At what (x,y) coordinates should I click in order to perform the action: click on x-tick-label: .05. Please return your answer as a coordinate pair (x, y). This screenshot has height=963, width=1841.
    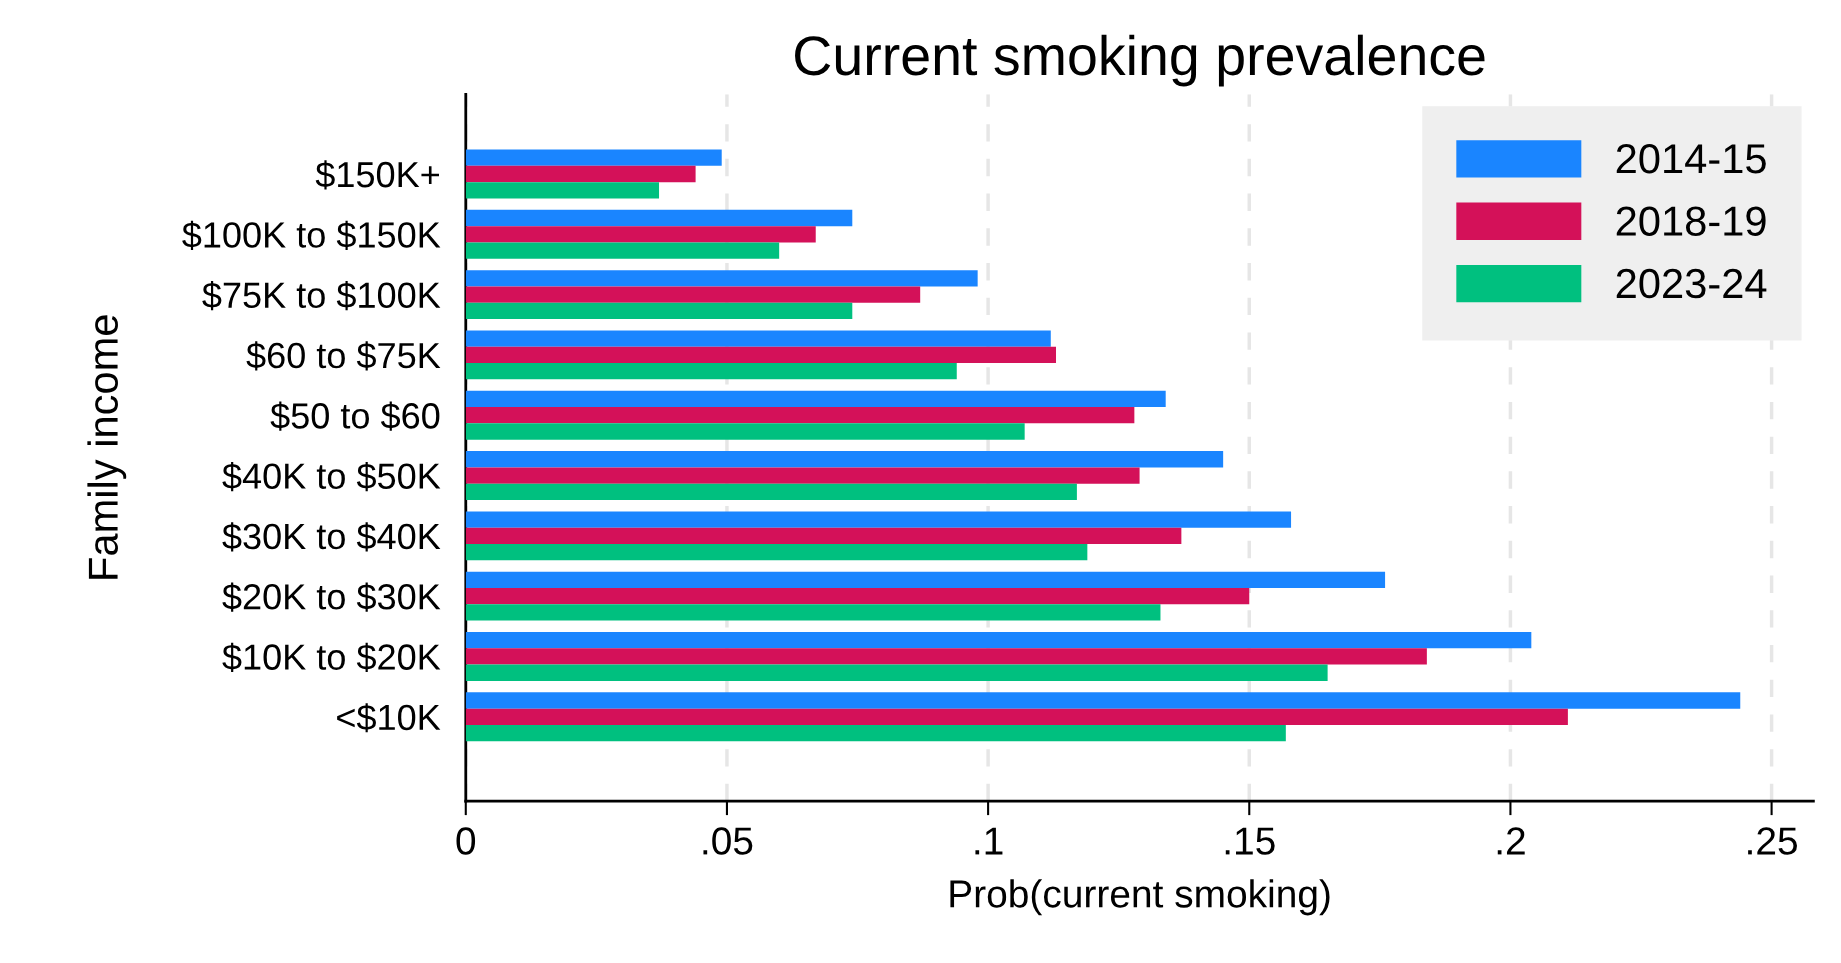
    Looking at the image, I should click on (728, 841).